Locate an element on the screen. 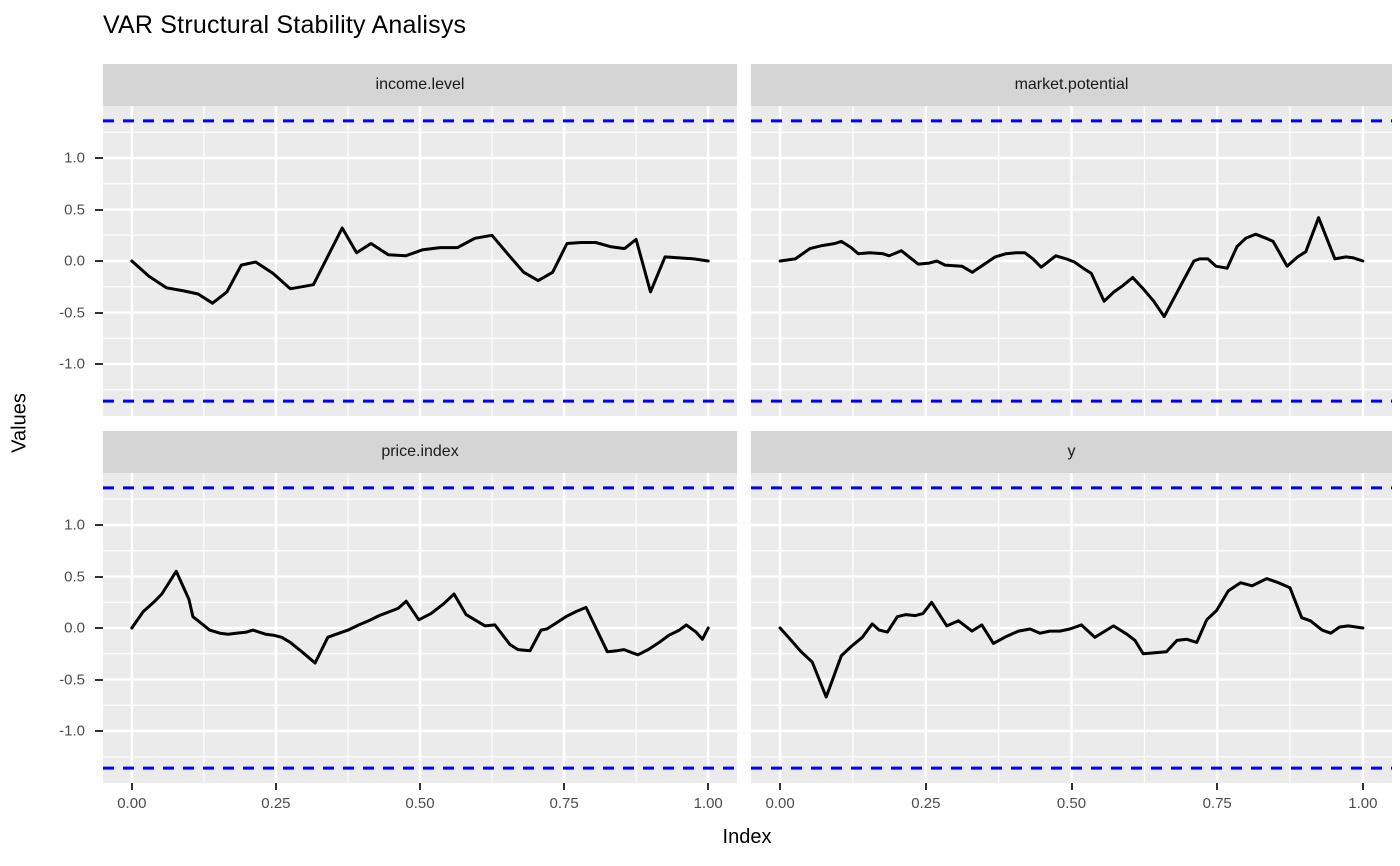 The image size is (1400, 866). facet-strip-label: income.level is located at coordinates (420, 85).